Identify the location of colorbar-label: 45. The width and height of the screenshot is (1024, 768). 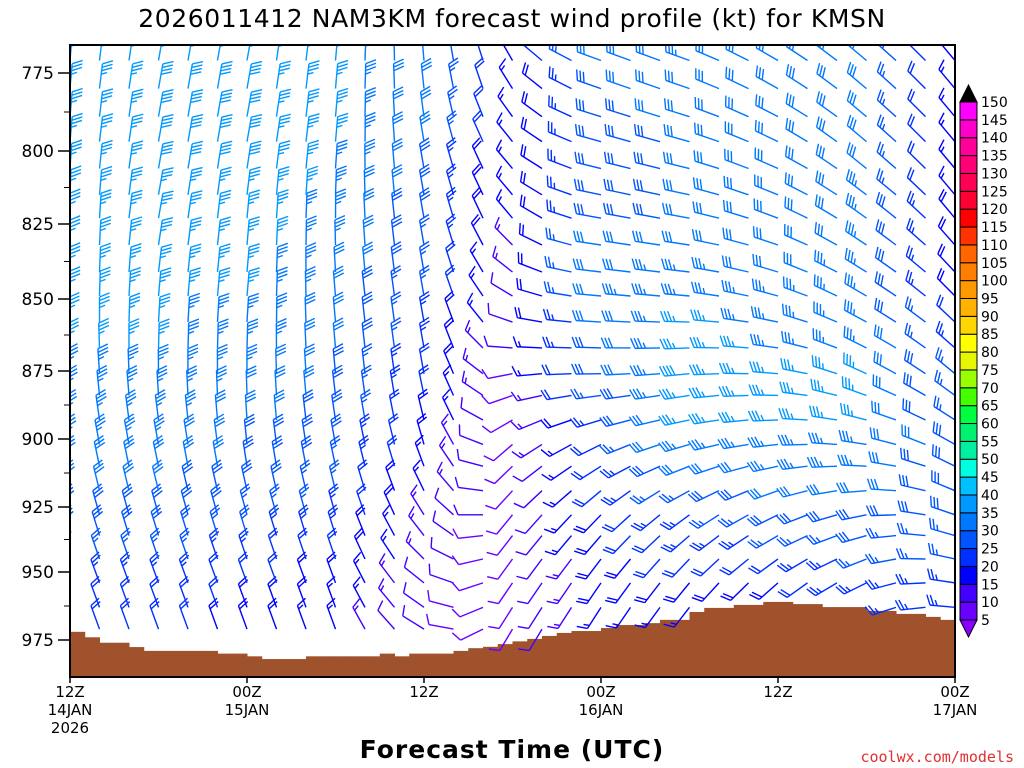
(990, 478).